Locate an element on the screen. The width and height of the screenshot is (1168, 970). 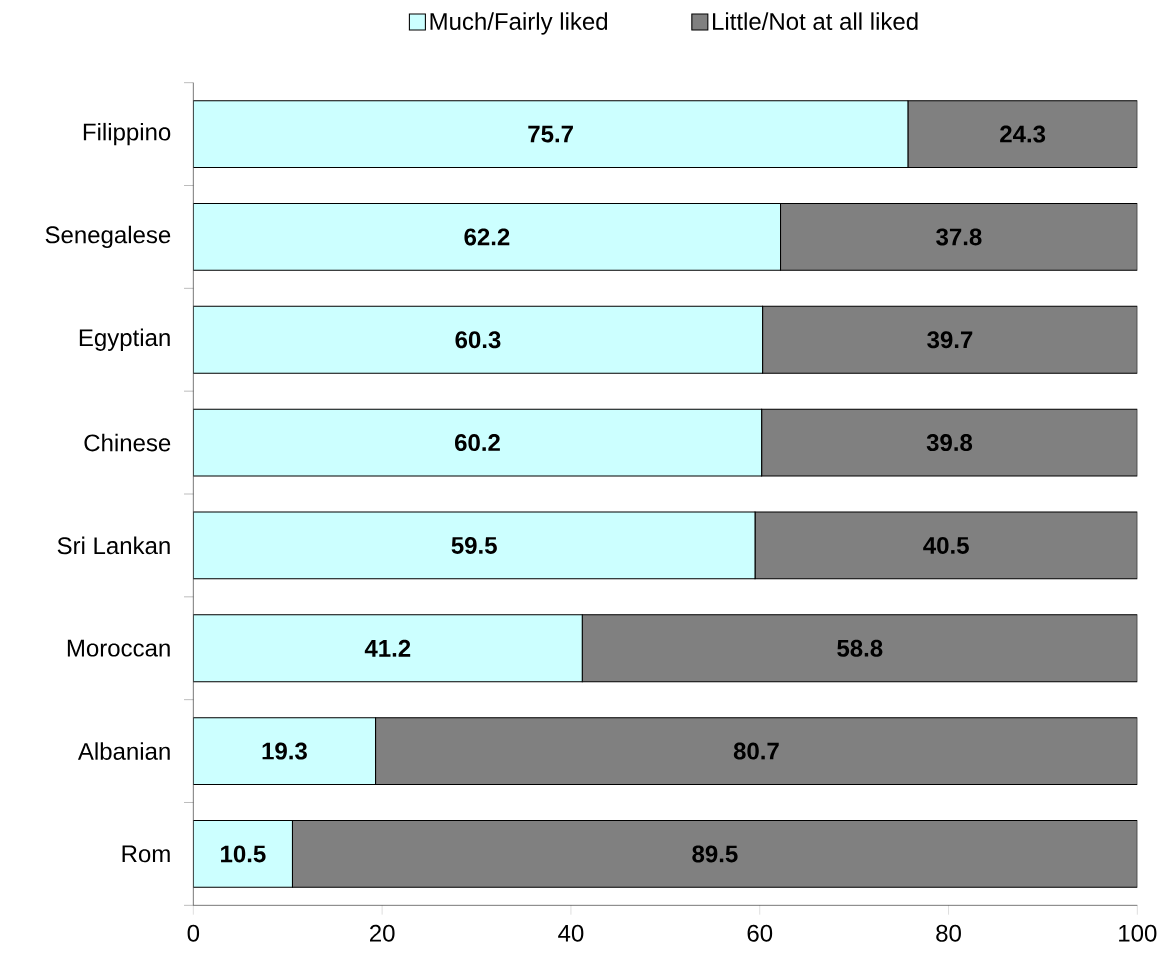
data-label: 59.5 is located at coordinates (474, 545).